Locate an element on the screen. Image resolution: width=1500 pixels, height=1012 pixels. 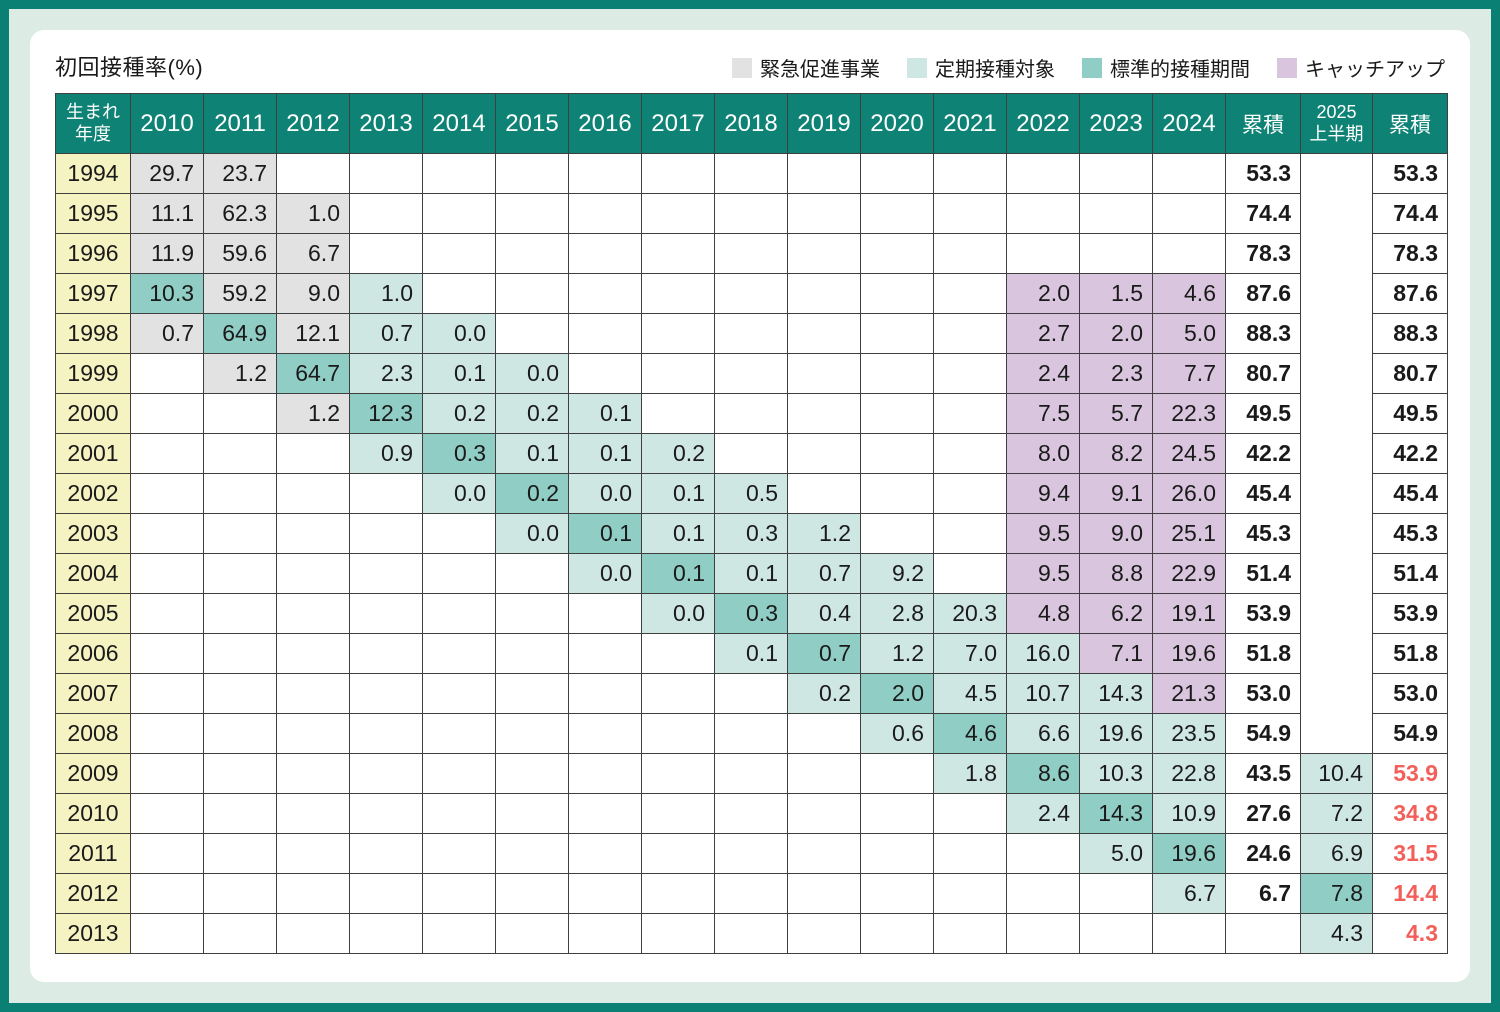
legend-swatch-teal is located at coordinates (1092, 67).